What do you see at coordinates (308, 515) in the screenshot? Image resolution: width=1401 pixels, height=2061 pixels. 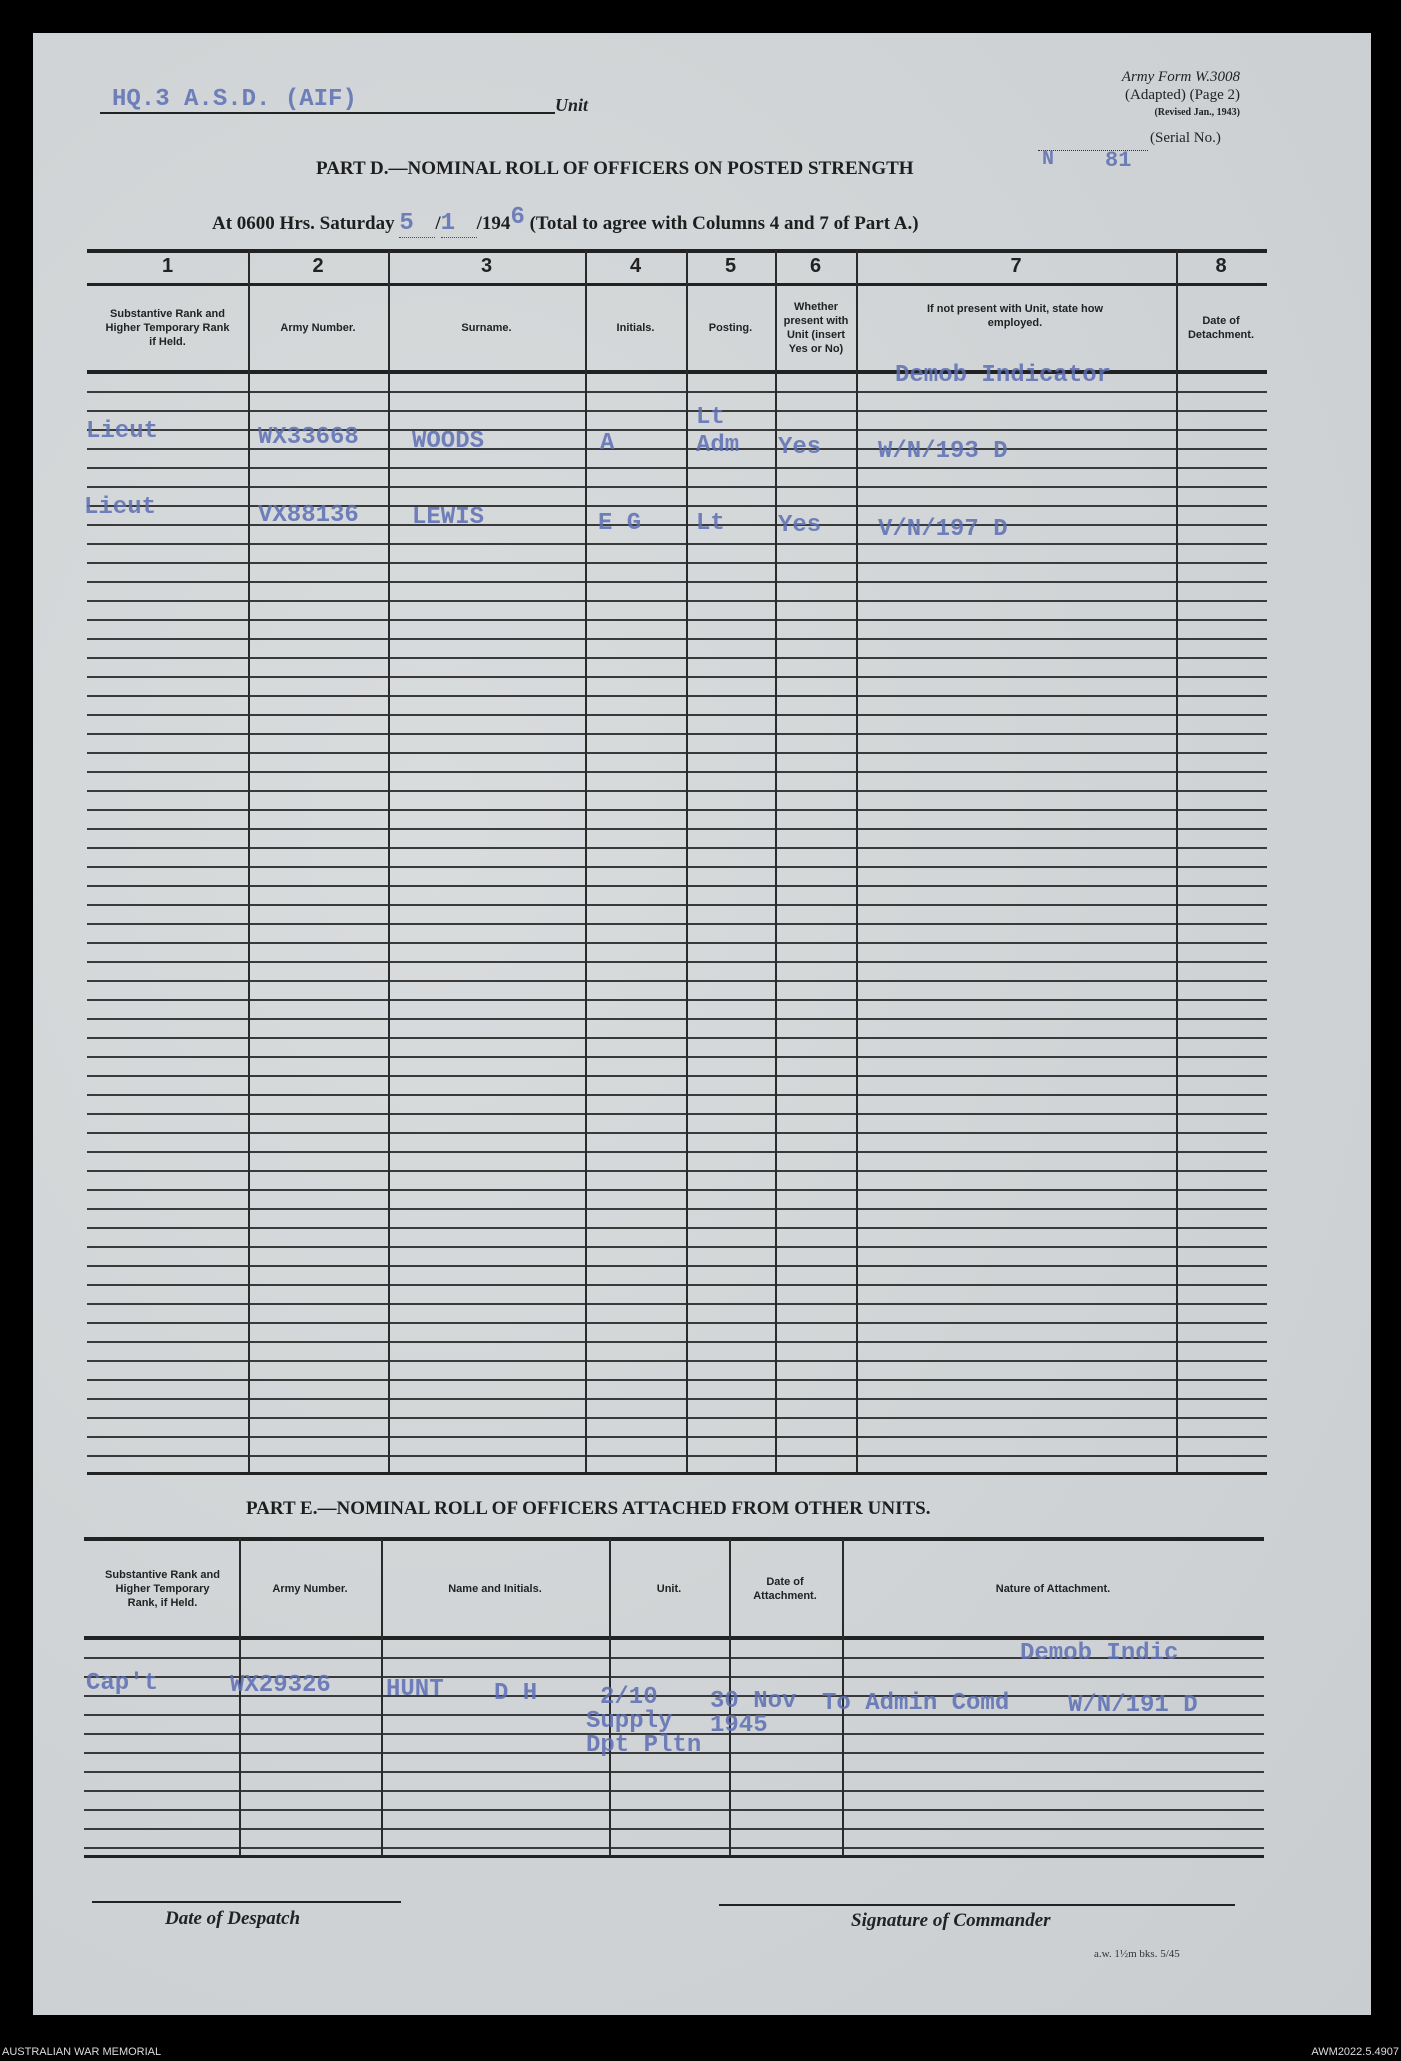 I see `army-number: VX88136` at bounding box center [308, 515].